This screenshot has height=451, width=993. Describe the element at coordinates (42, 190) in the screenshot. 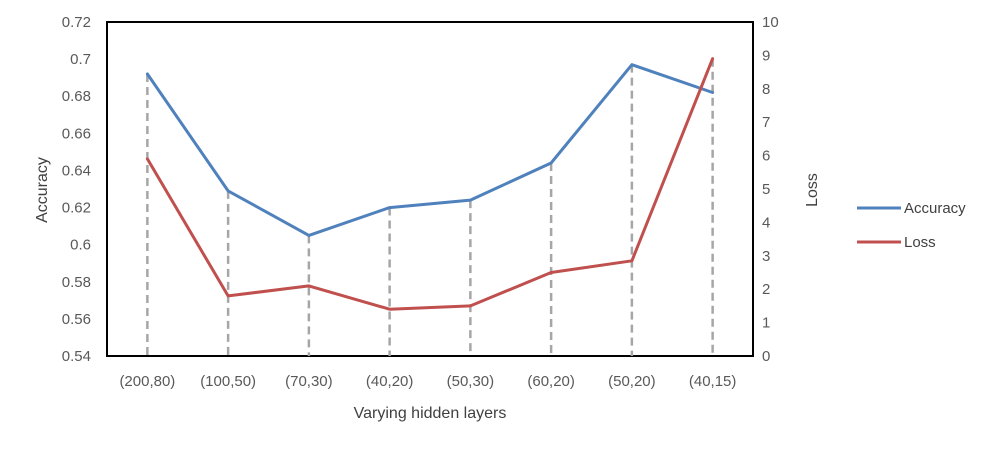

I see `y-axis-title: Accuracy` at that location.